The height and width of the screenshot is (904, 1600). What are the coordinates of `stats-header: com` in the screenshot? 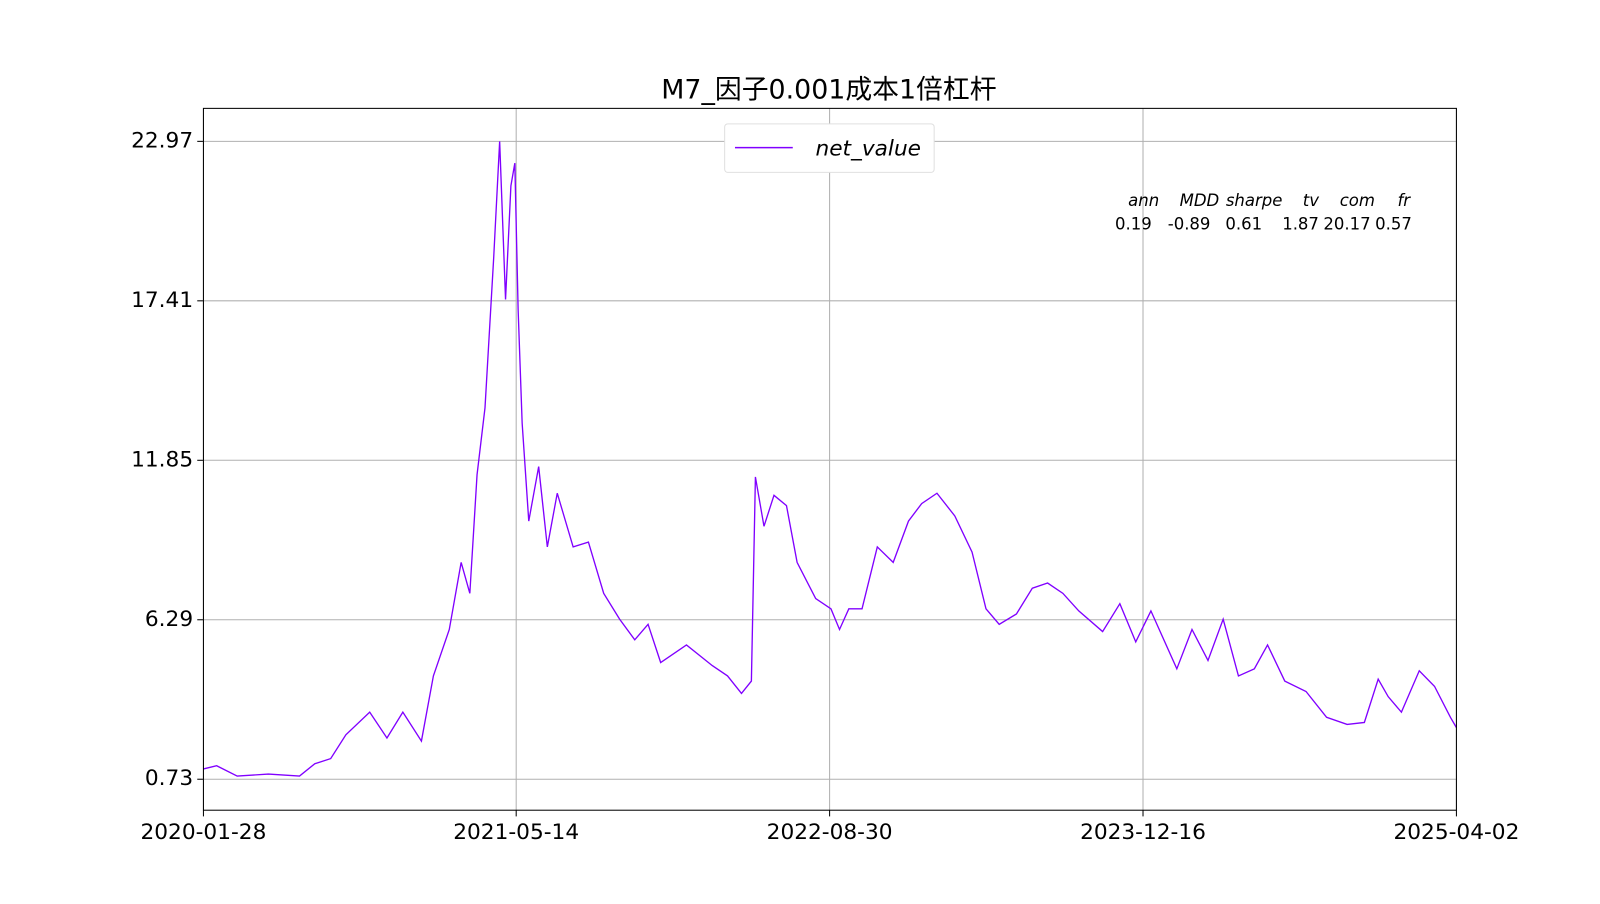 It's located at (1357, 200).